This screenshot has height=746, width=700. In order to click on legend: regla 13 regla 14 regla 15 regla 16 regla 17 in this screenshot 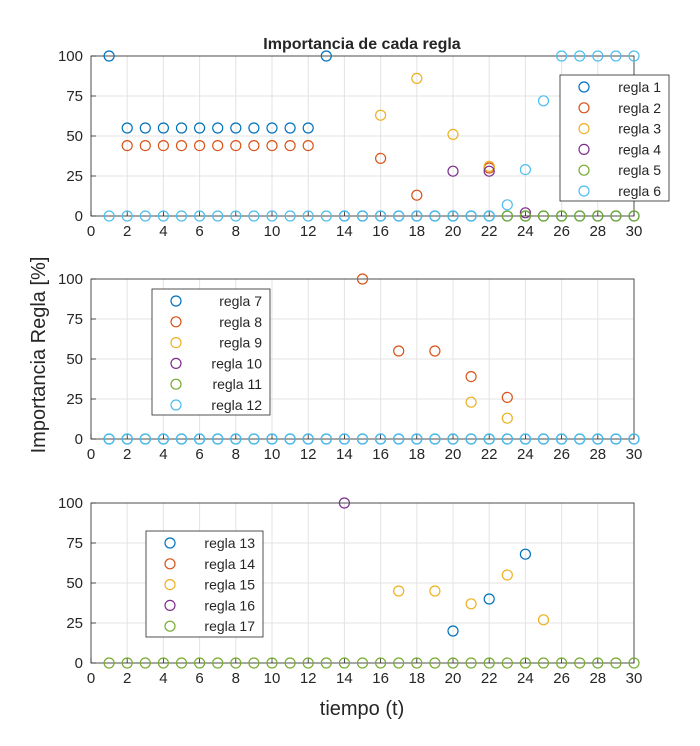, I will do `click(204, 584)`.